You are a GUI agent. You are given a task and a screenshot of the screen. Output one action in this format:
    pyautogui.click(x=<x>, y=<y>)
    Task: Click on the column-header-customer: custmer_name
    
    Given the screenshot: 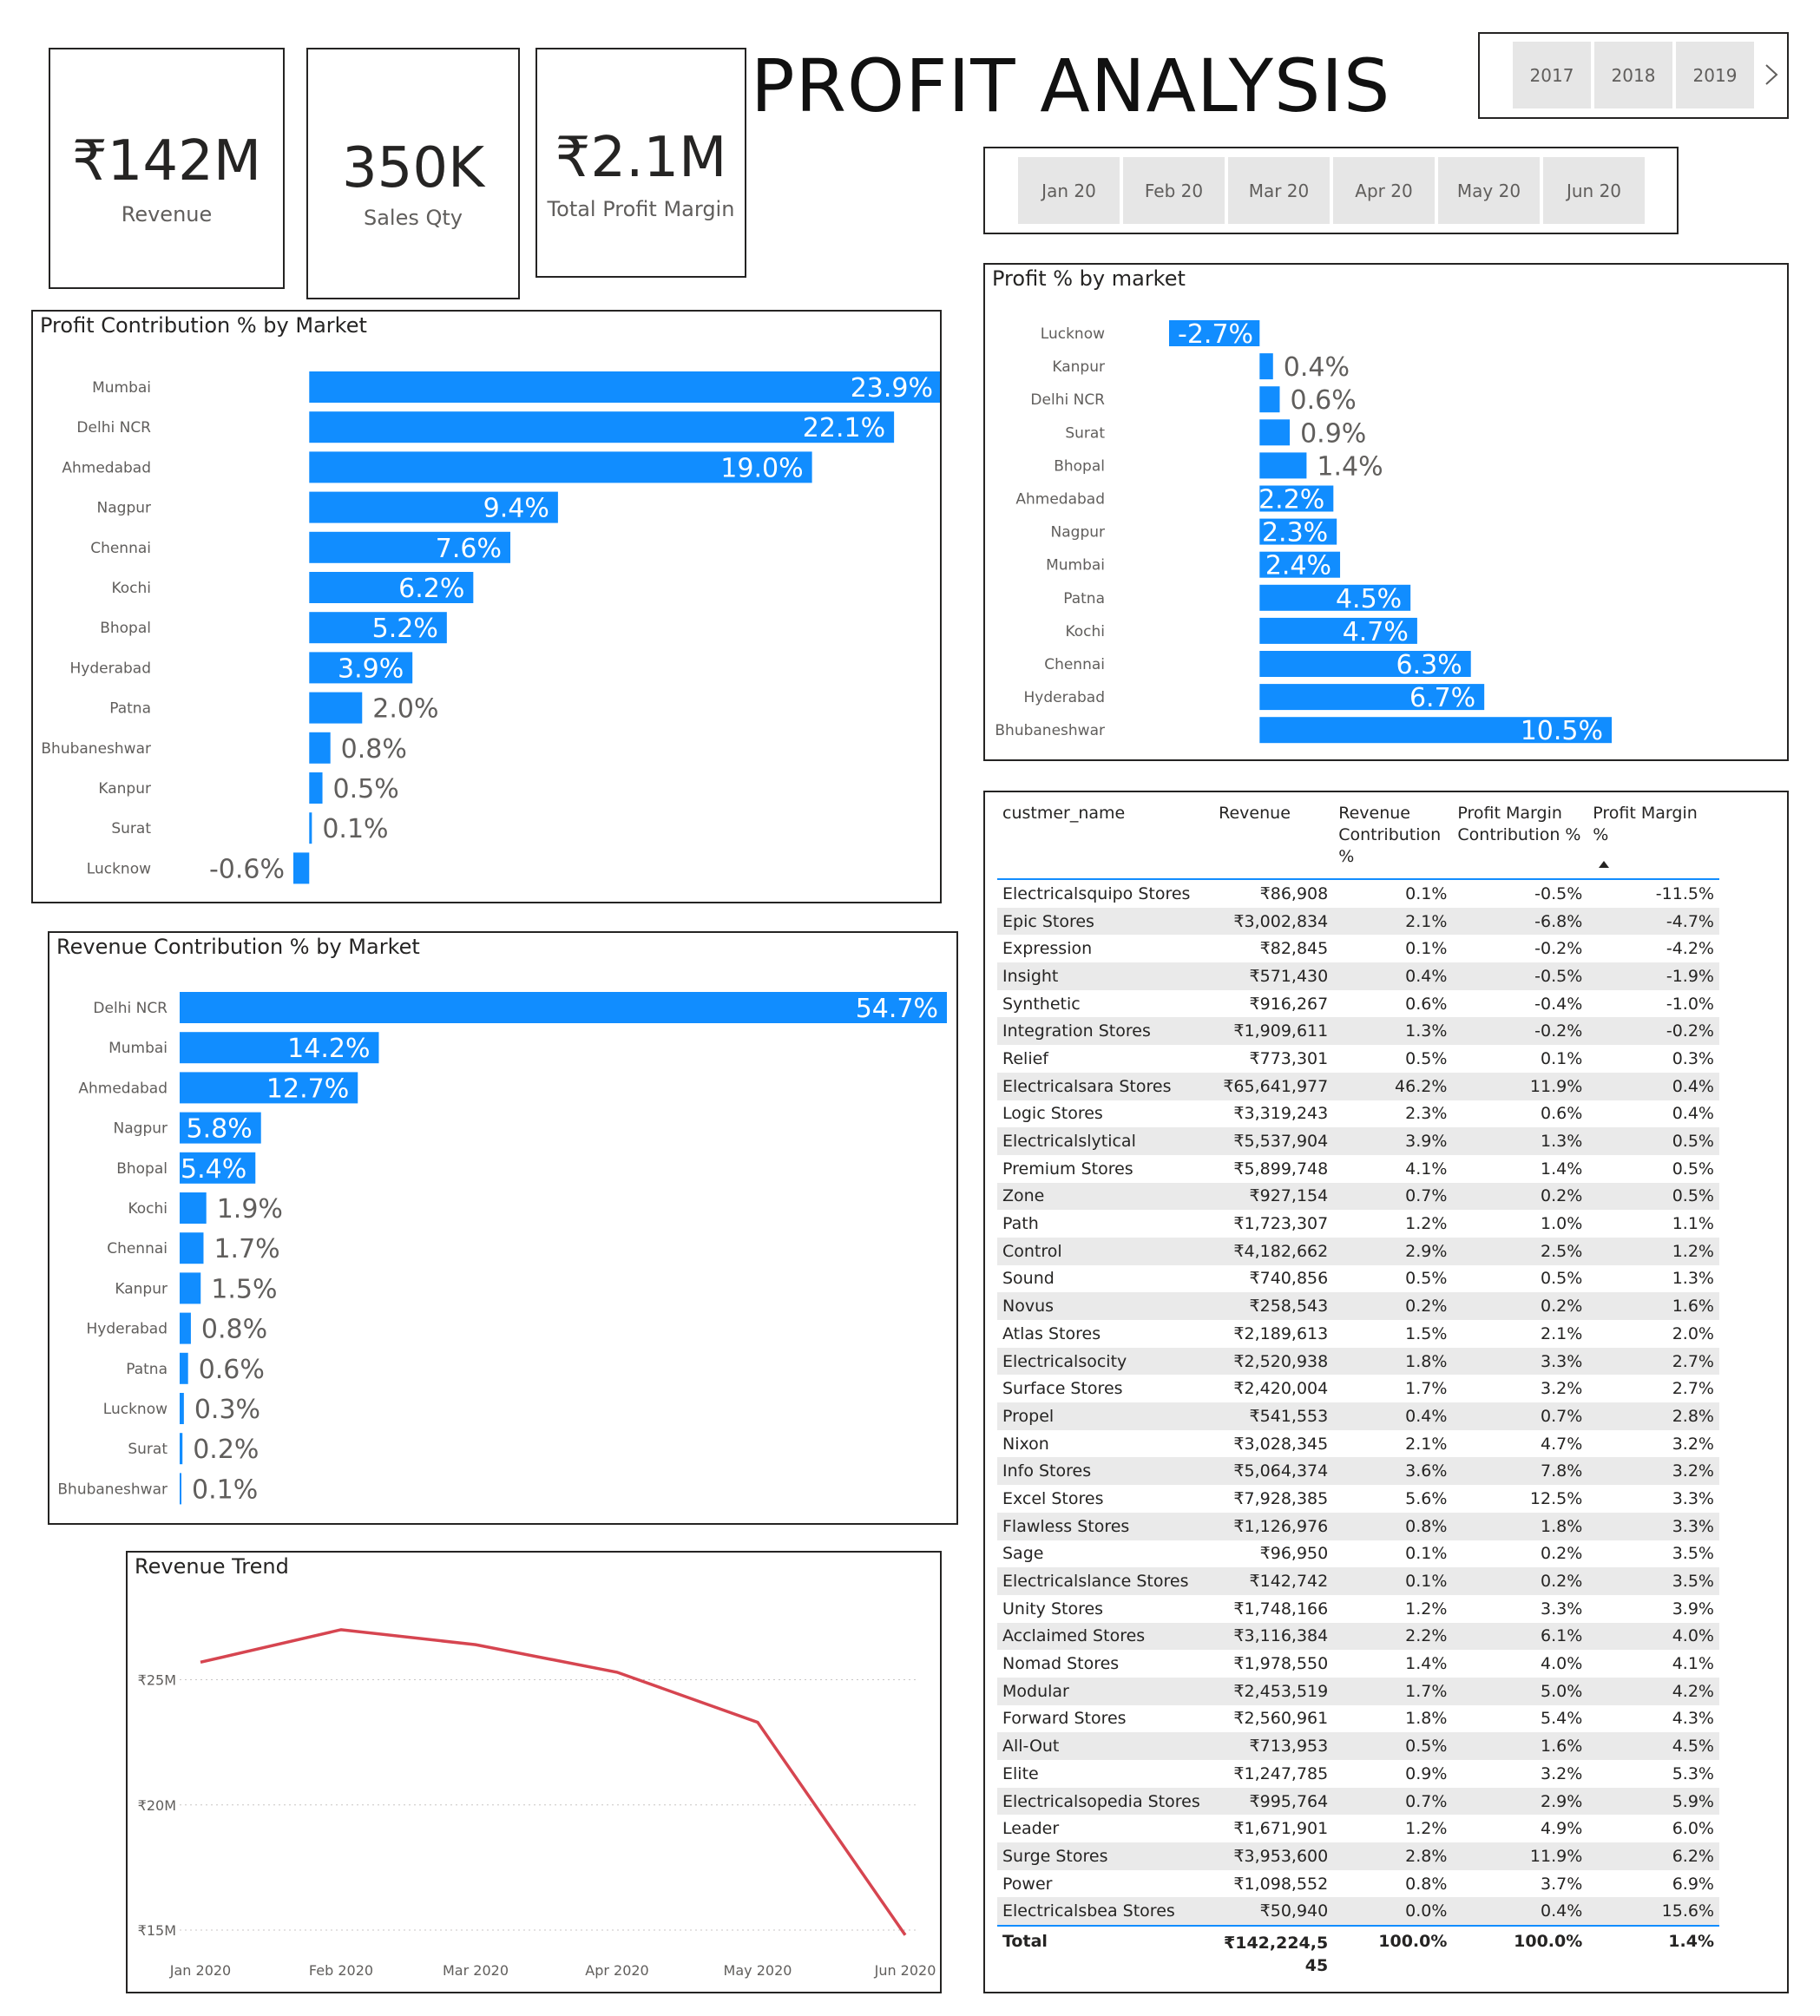 What is the action you would take?
    pyautogui.click(x=1105, y=839)
    